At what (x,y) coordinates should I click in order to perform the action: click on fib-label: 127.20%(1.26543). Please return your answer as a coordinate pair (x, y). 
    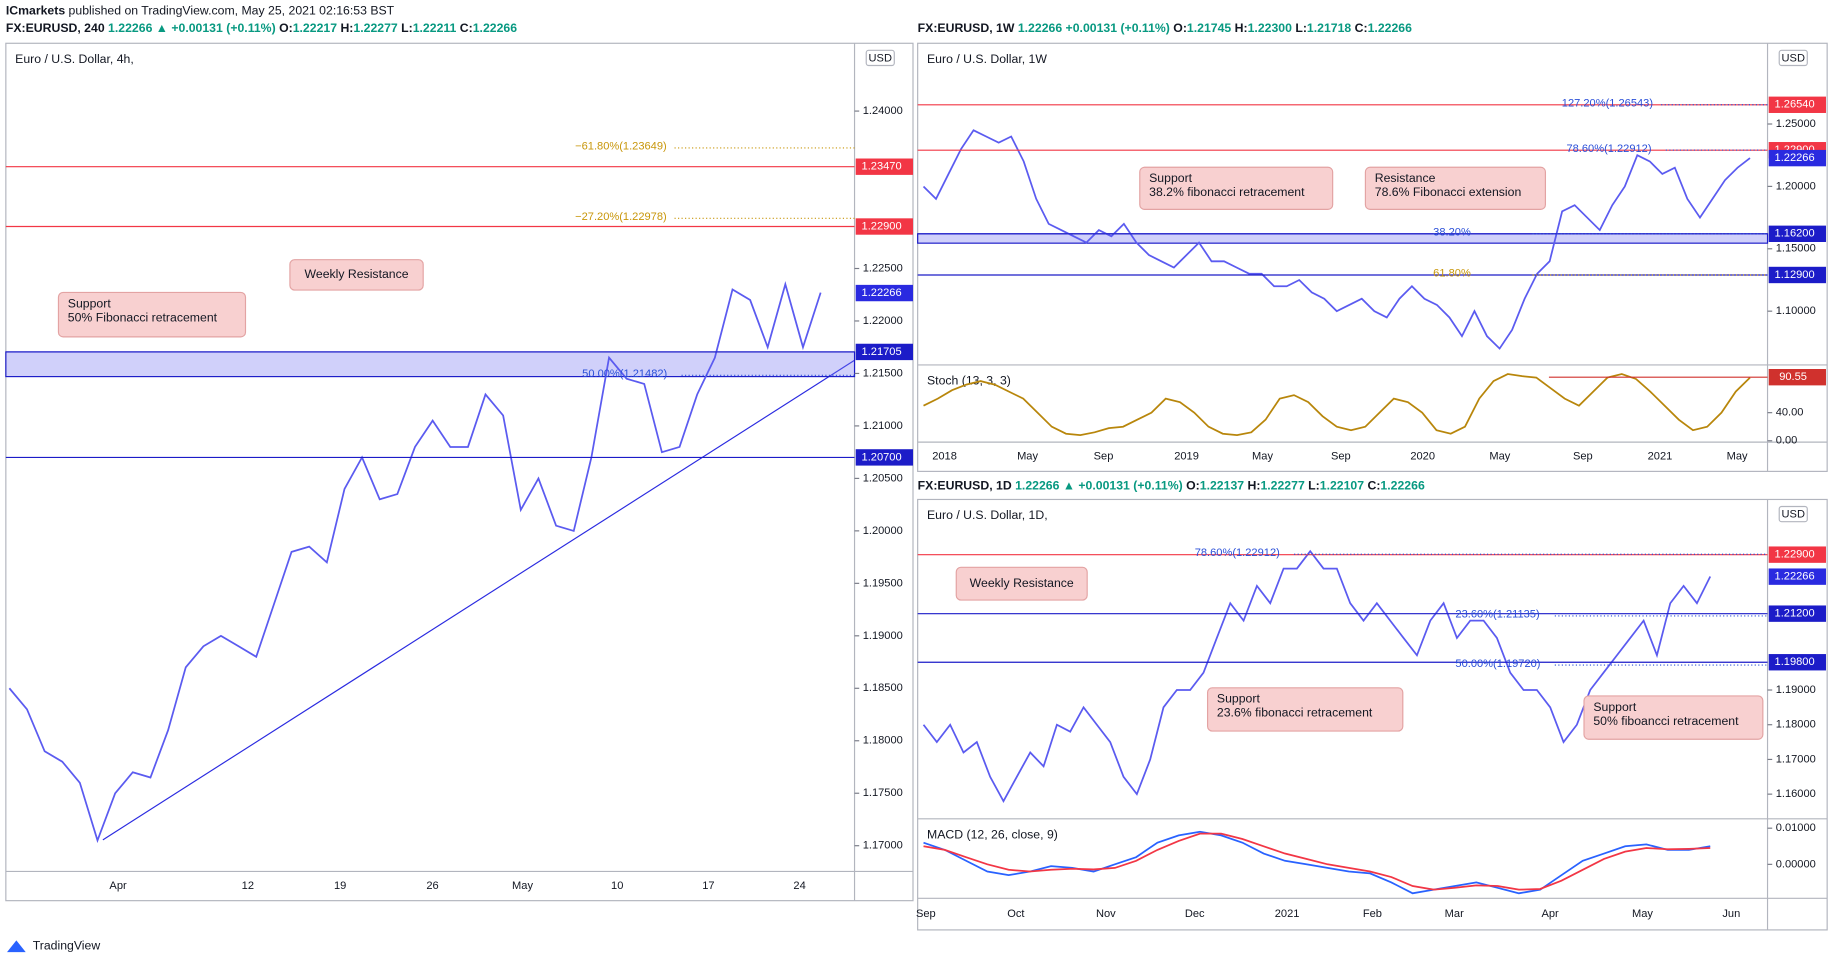
    Looking at the image, I should click on (1607, 104).